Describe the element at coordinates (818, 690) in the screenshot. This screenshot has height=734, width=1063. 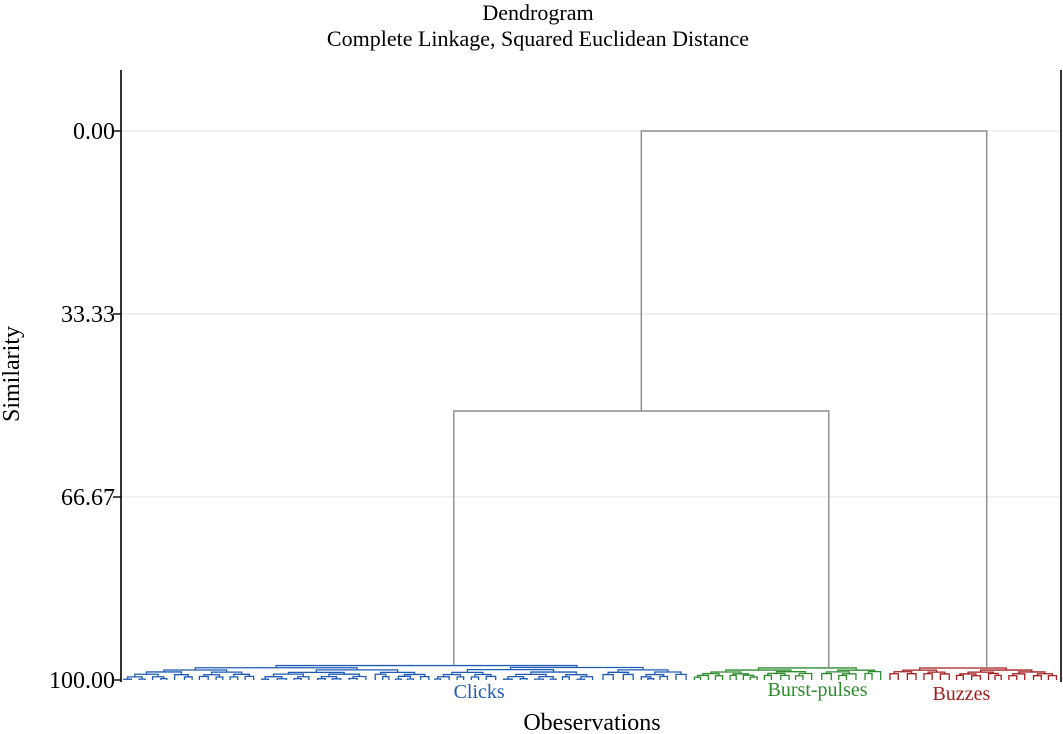
I see `cluster-label: Burst-pulses` at that location.